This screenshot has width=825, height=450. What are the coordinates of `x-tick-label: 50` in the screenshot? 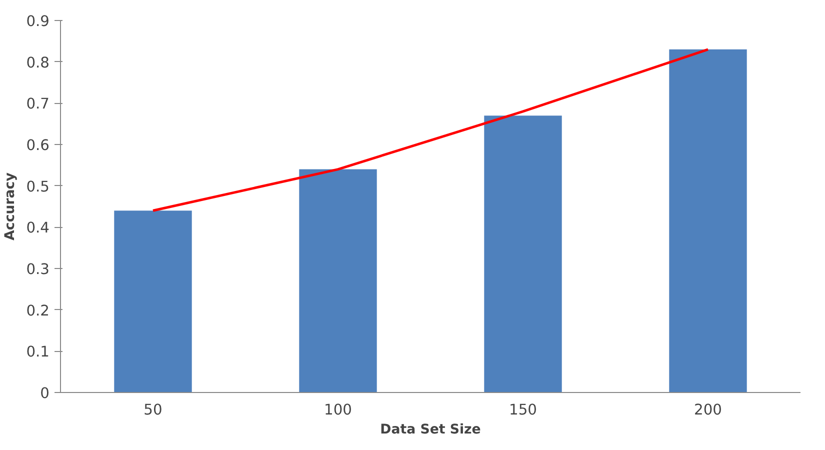 It's located at (153, 410).